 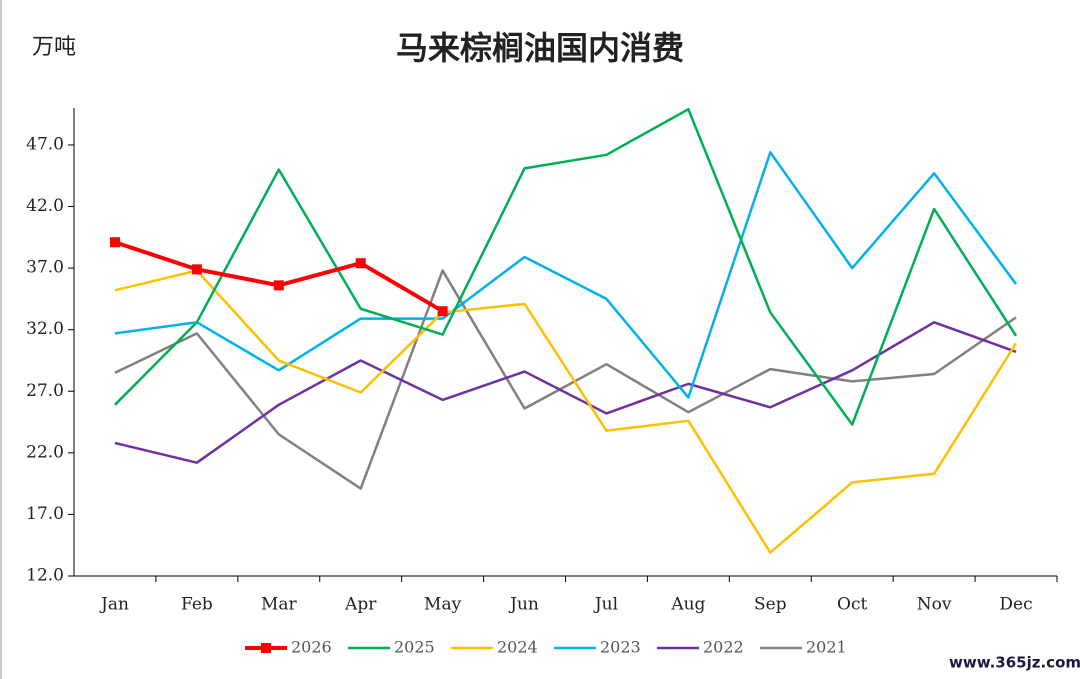 What do you see at coordinates (934, 605) in the screenshot?
I see `x-tick-label: Nov` at bounding box center [934, 605].